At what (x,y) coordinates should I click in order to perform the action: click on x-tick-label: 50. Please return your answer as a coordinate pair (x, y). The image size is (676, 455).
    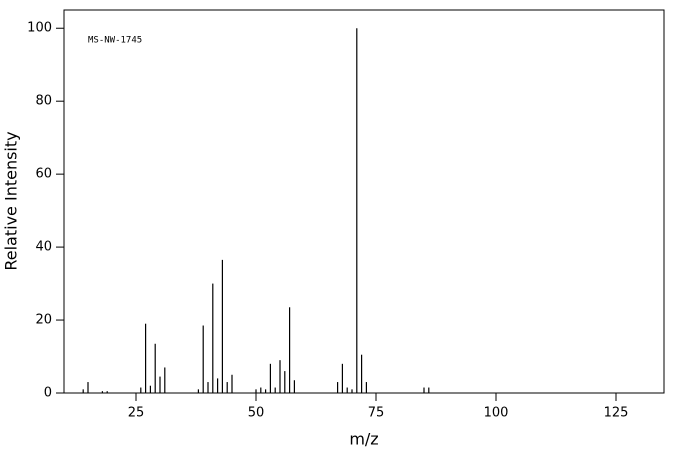
    Looking at the image, I should click on (256, 413).